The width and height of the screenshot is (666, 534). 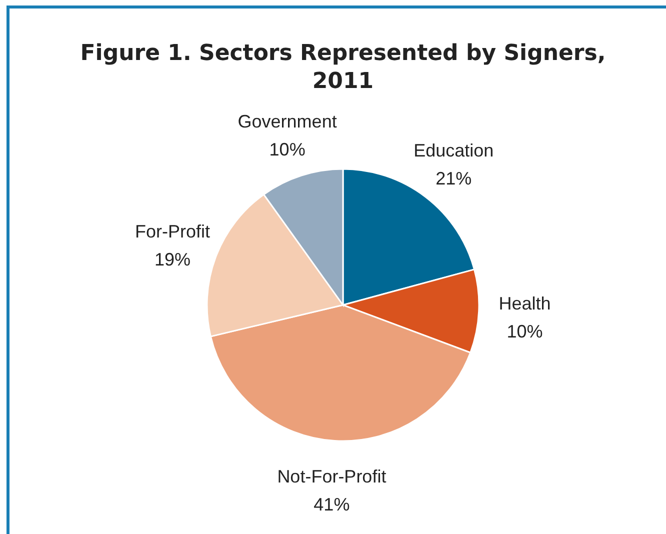 What do you see at coordinates (332, 504) in the screenshot?
I see `data-label: 41%` at bounding box center [332, 504].